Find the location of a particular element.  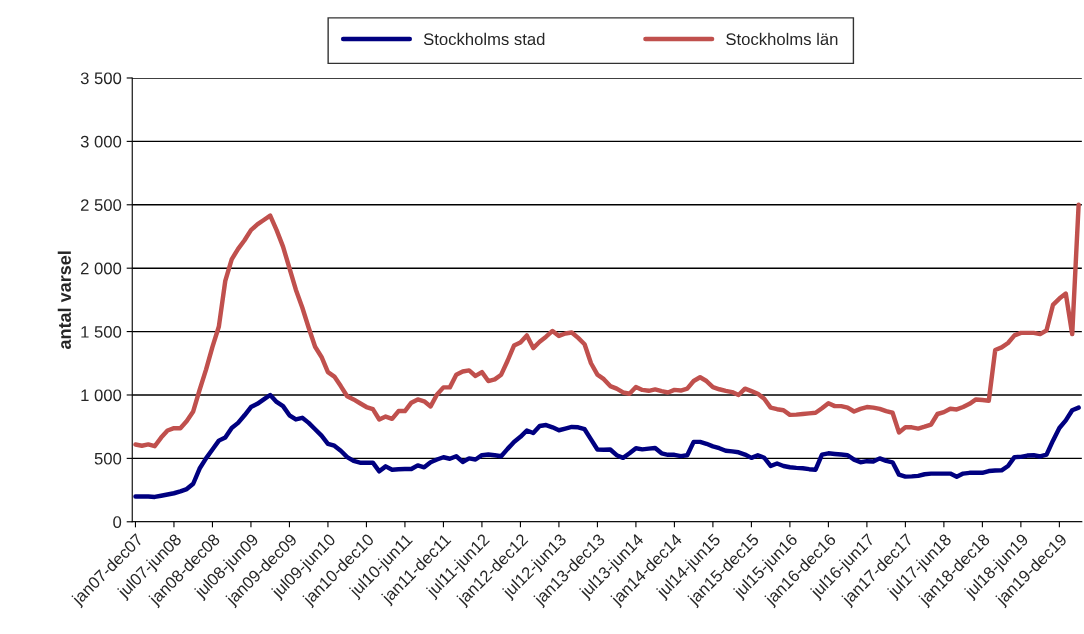

y-tick-label: 1 000 is located at coordinates (101, 395).